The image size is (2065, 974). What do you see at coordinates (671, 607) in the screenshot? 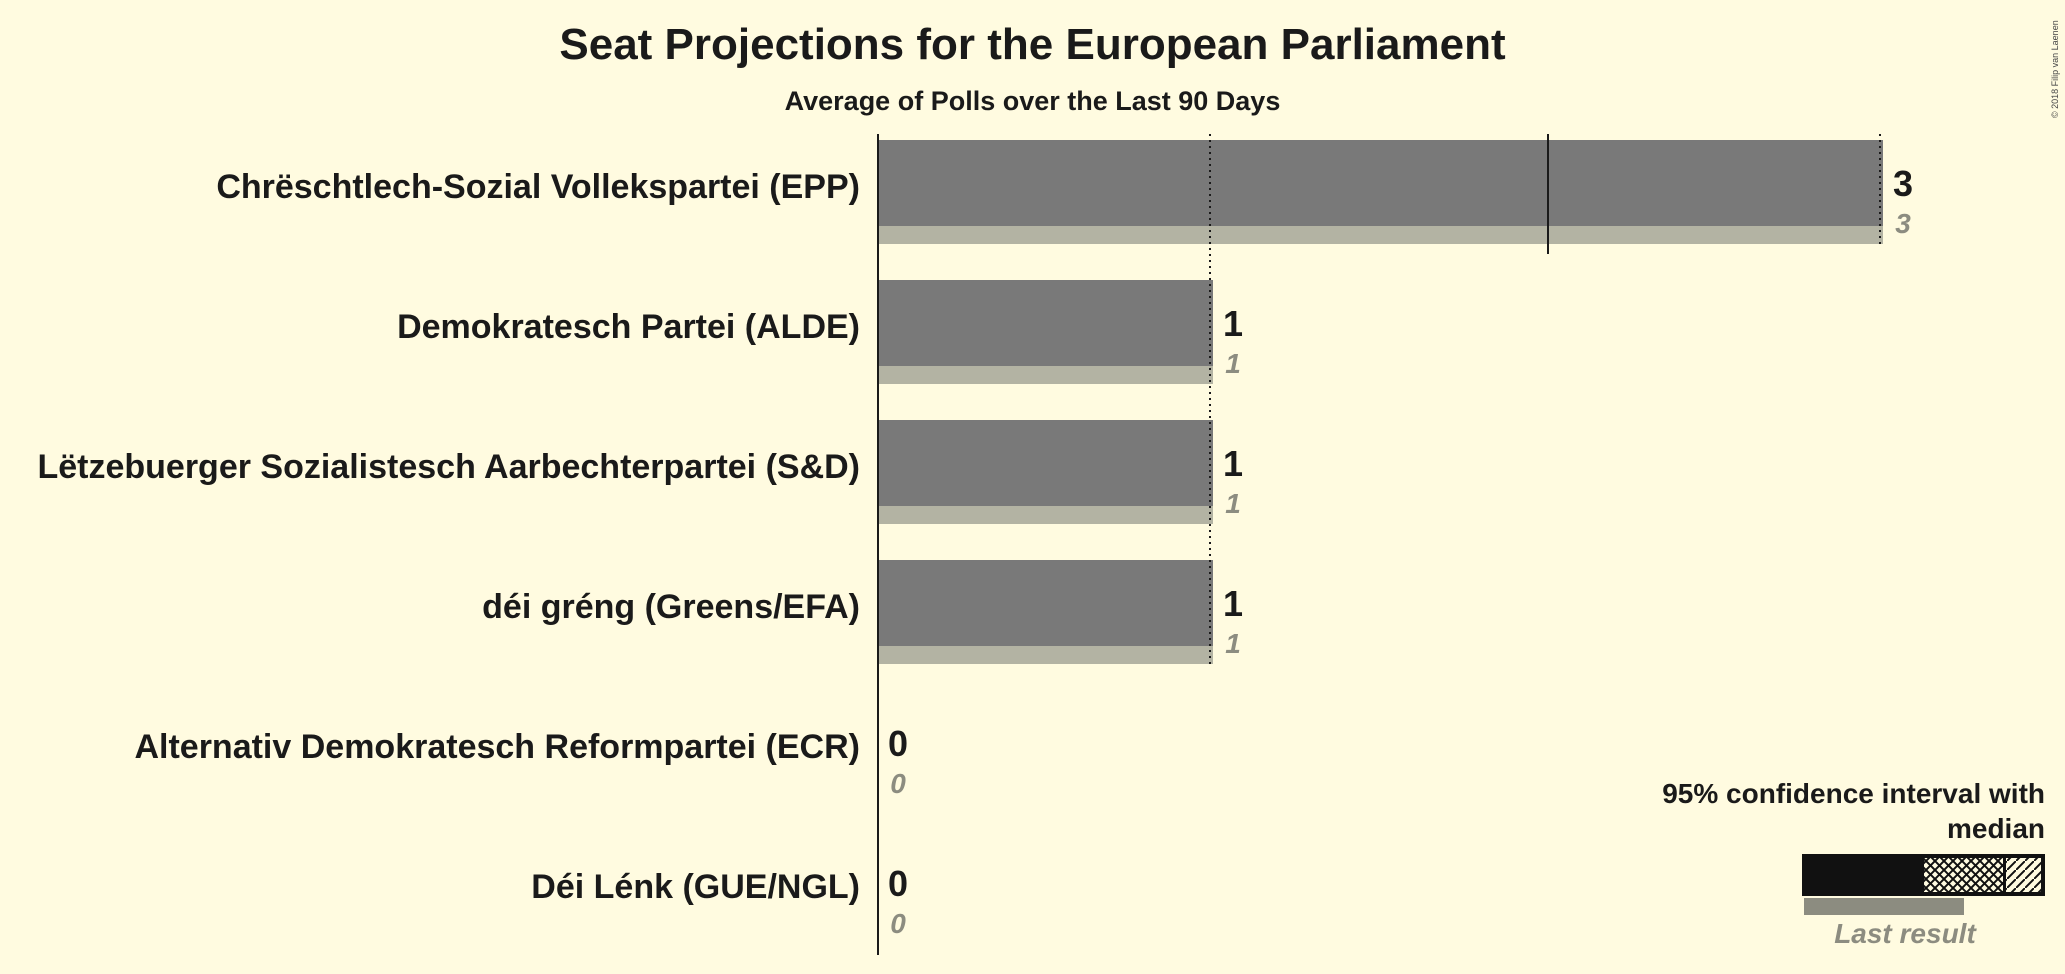
I see `party-label: déi gréng (Greens/EFA)` at bounding box center [671, 607].